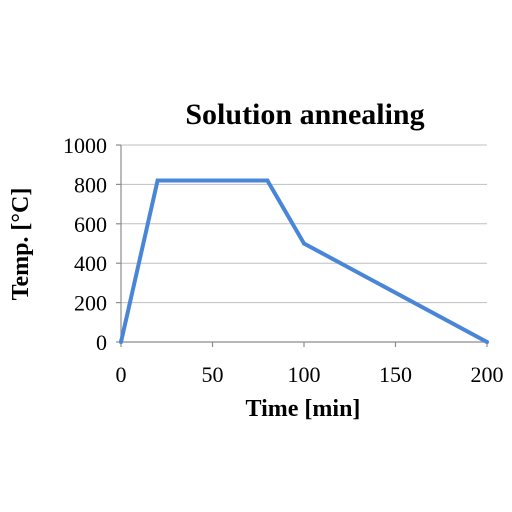 The image size is (512, 512). I want to click on y-tick-label-200: 200, so click(90, 303).